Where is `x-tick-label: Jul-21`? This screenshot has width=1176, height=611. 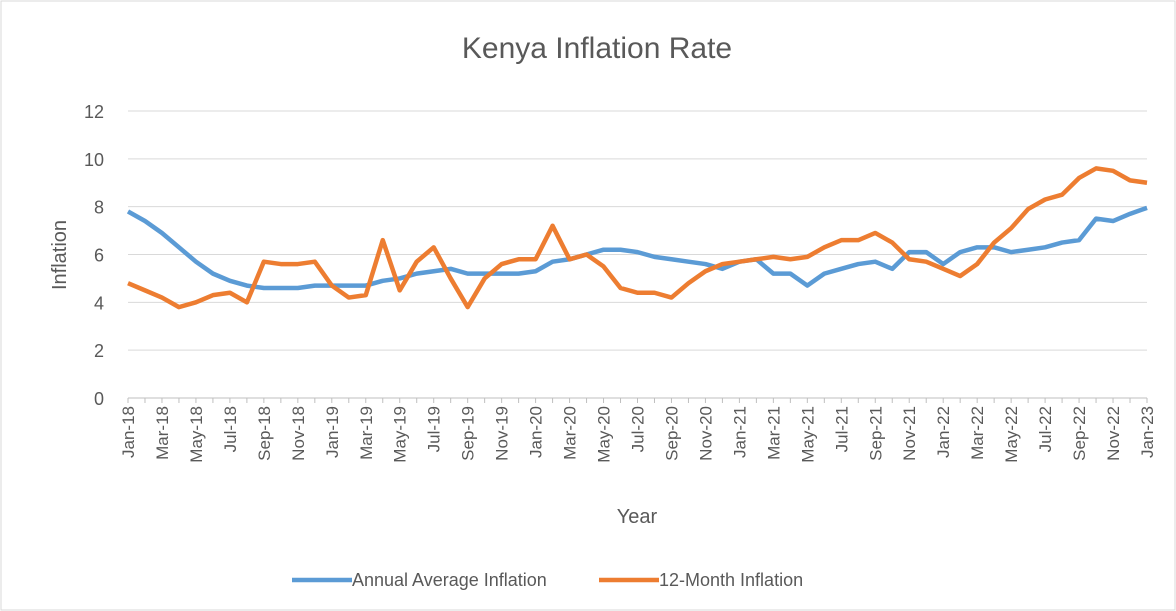 x-tick-label: Jul-21 is located at coordinates (841, 429).